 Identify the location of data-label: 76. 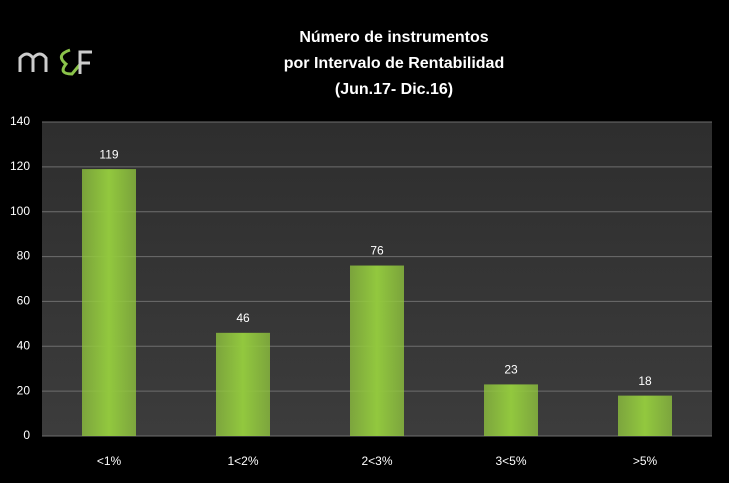
(377, 251).